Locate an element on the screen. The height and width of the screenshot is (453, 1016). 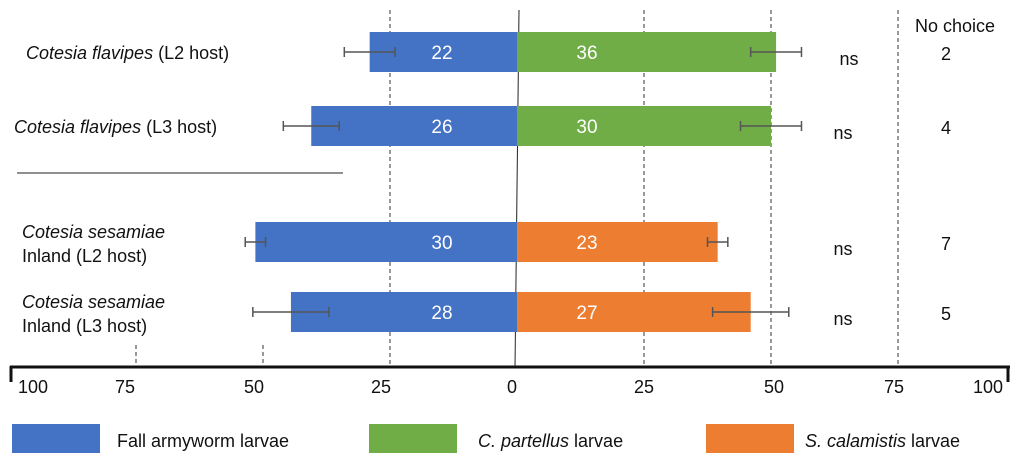
x-axis: 100 75 50 25 0 25 50 75 100 is located at coordinates (509, 381).